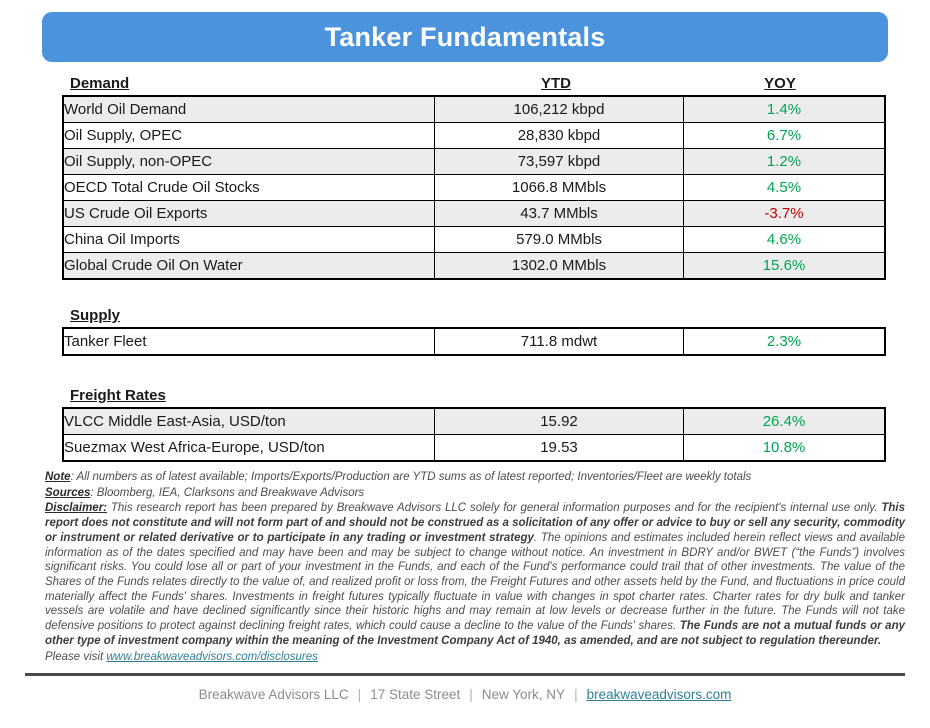 The width and height of the screenshot is (930, 728). I want to click on table-row: Tanker Fleet 711.8 mdwt 2.3%, so click(474, 341).